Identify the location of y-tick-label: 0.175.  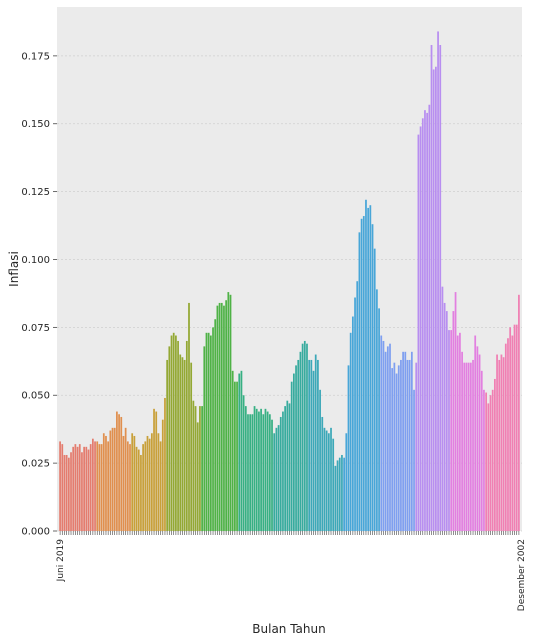
(35, 56).